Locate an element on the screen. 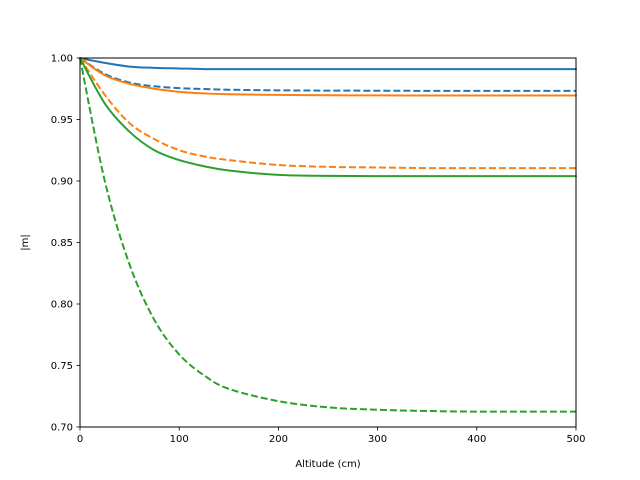 This screenshot has width=640, height=480. x-axis-label: Altitude (cm) is located at coordinates (327, 464).